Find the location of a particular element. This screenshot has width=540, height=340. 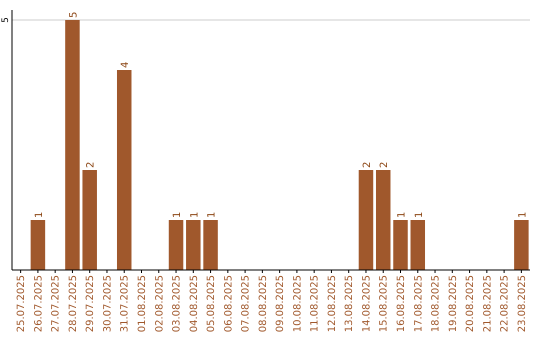

x-tick-label: 22.08.2025 is located at coordinates (505, 303).